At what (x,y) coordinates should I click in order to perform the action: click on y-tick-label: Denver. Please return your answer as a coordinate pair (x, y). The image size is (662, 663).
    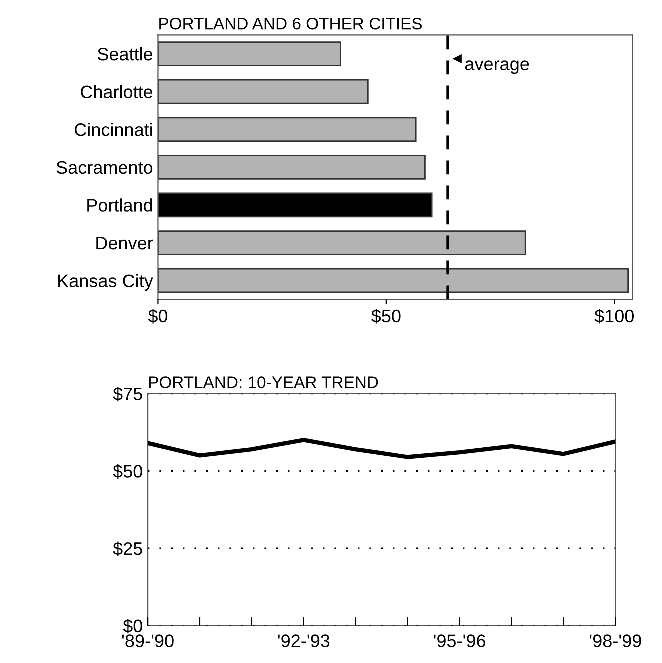
    Looking at the image, I should click on (125, 243).